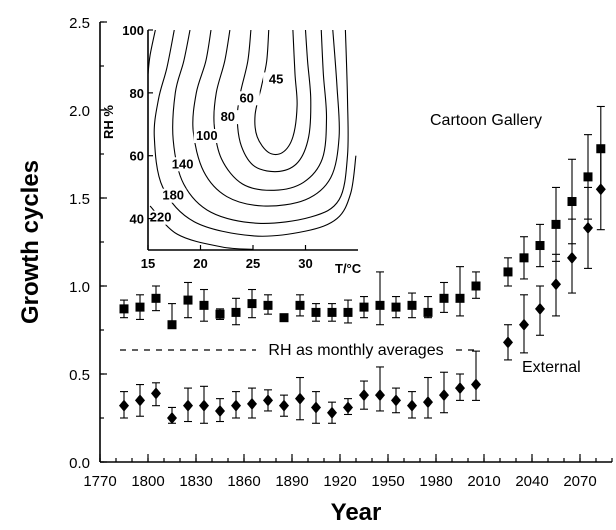 The image size is (616, 530). What do you see at coordinates (531, 481) in the screenshot?
I see `main-x-tick-label: 2040` at bounding box center [531, 481].